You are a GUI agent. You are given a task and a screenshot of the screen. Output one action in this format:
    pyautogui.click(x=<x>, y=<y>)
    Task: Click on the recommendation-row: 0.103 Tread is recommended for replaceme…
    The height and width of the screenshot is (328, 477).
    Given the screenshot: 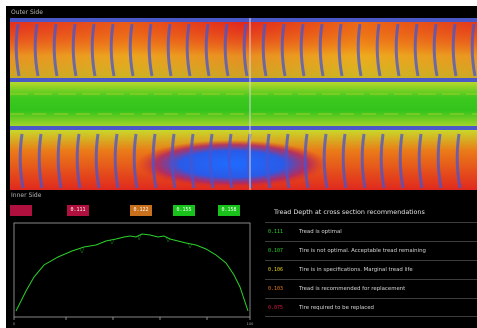 What is the action you would take?
    pyautogui.click(x=371, y=288)
    